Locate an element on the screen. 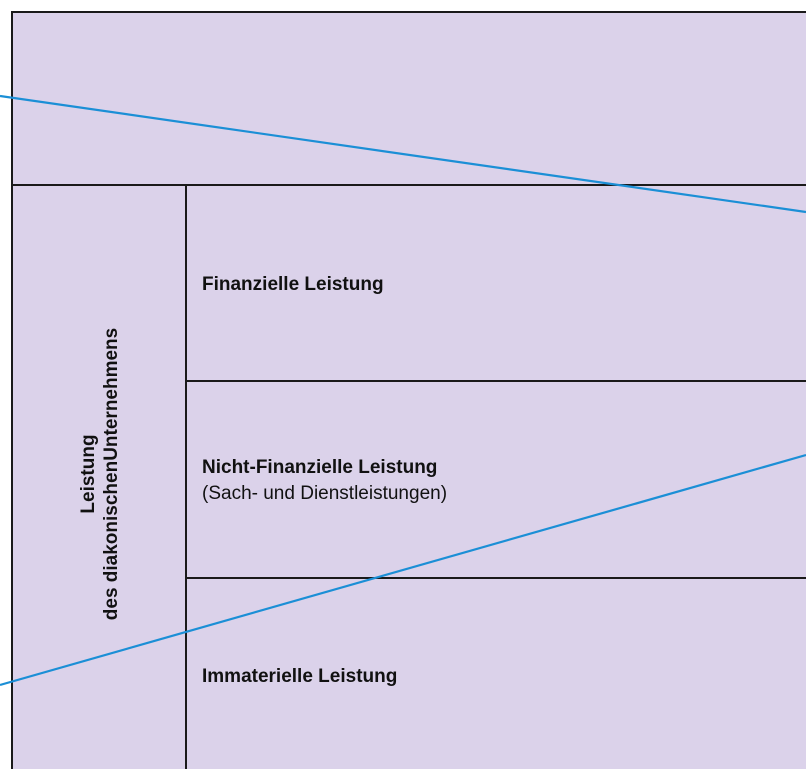 The image size is (806, 769). row-title: Nicht-Finanzielle Leistung is located at coordinates (320, 467).